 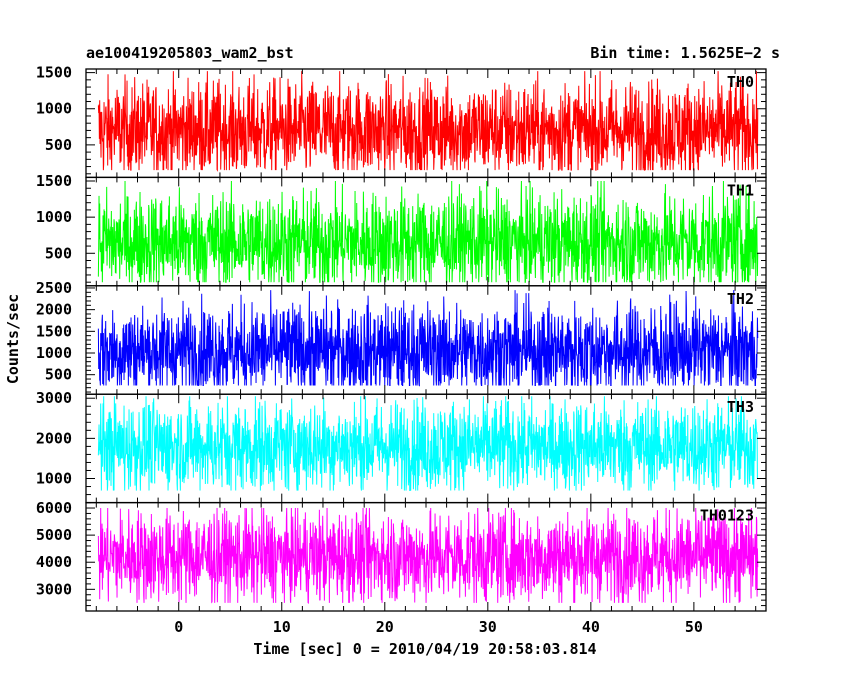 I want to click on x-tick-label: 30, so click(x=488, y=627).